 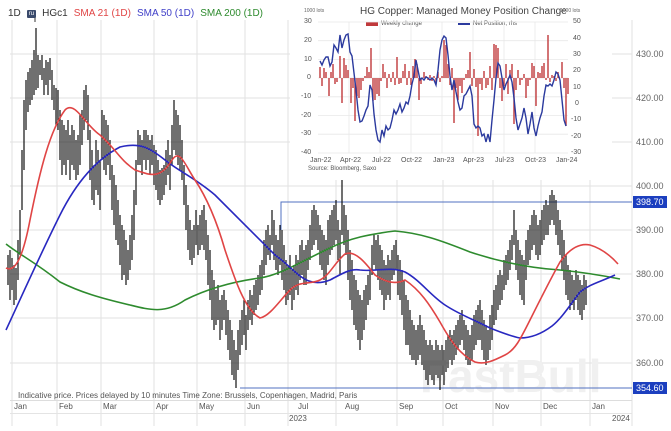 I want to click on price-label-low: 354.60, so click(x=650, y=388).